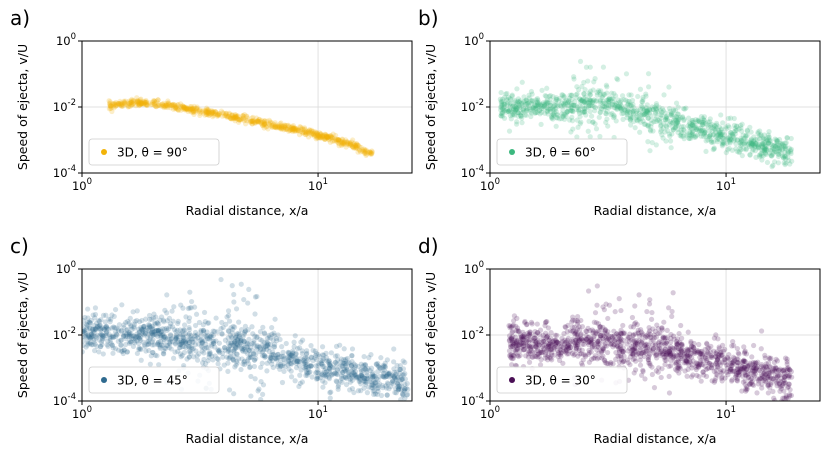 Image resolution: width=830 pixels, height=453 pixels. What do you see at coordinates (247, 210) in the screenshot?
I see `x-axis-label: Radial distance, x/a` at bounding box center [247, 210].